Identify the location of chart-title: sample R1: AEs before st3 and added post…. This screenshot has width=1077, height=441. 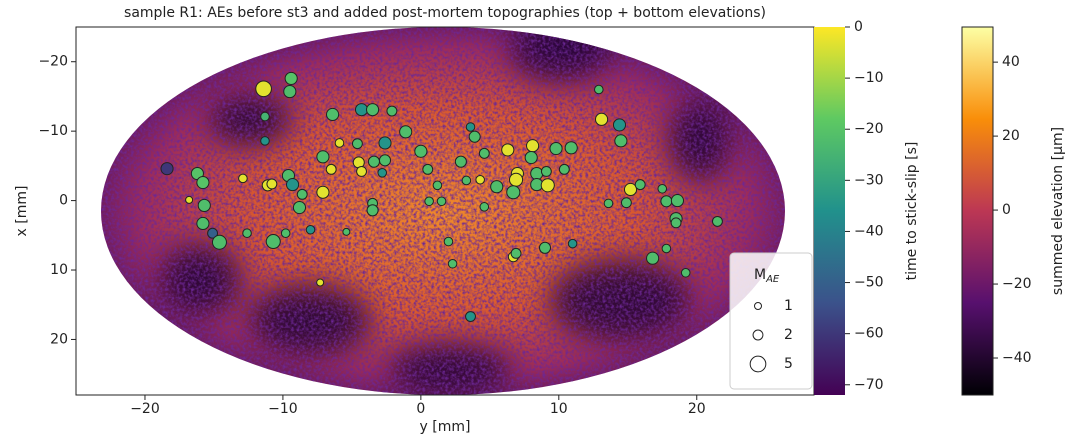
(445, 13).